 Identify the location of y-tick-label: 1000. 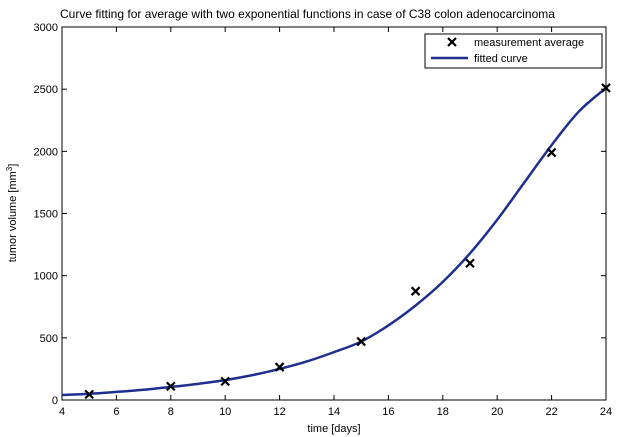
(46, 277).